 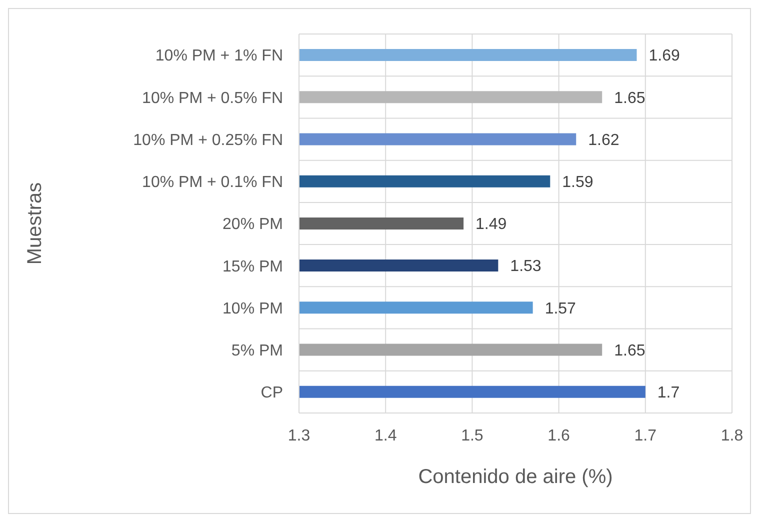 What do you see at coordinates (219, 56) in the screenshot?
I see `y-tick-label: 10% PM + 1% FN` at bounding box center [219, 56].